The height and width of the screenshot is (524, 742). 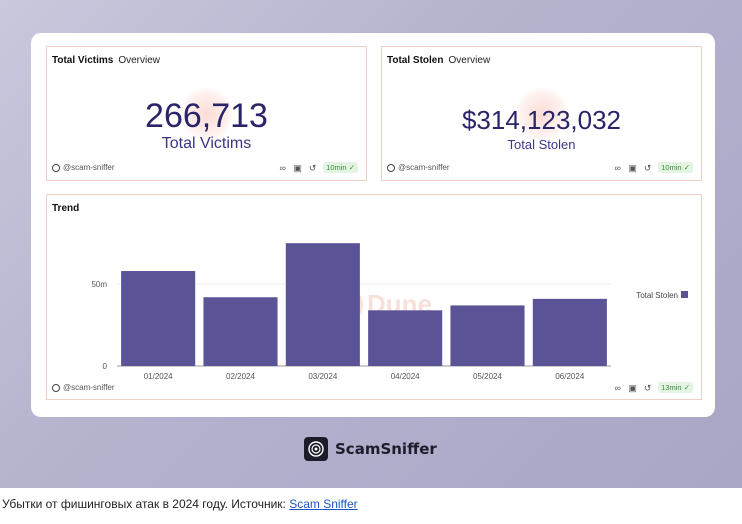 I want to click on stolen-author: @scam-sniffer, so click(x=418, y=167).